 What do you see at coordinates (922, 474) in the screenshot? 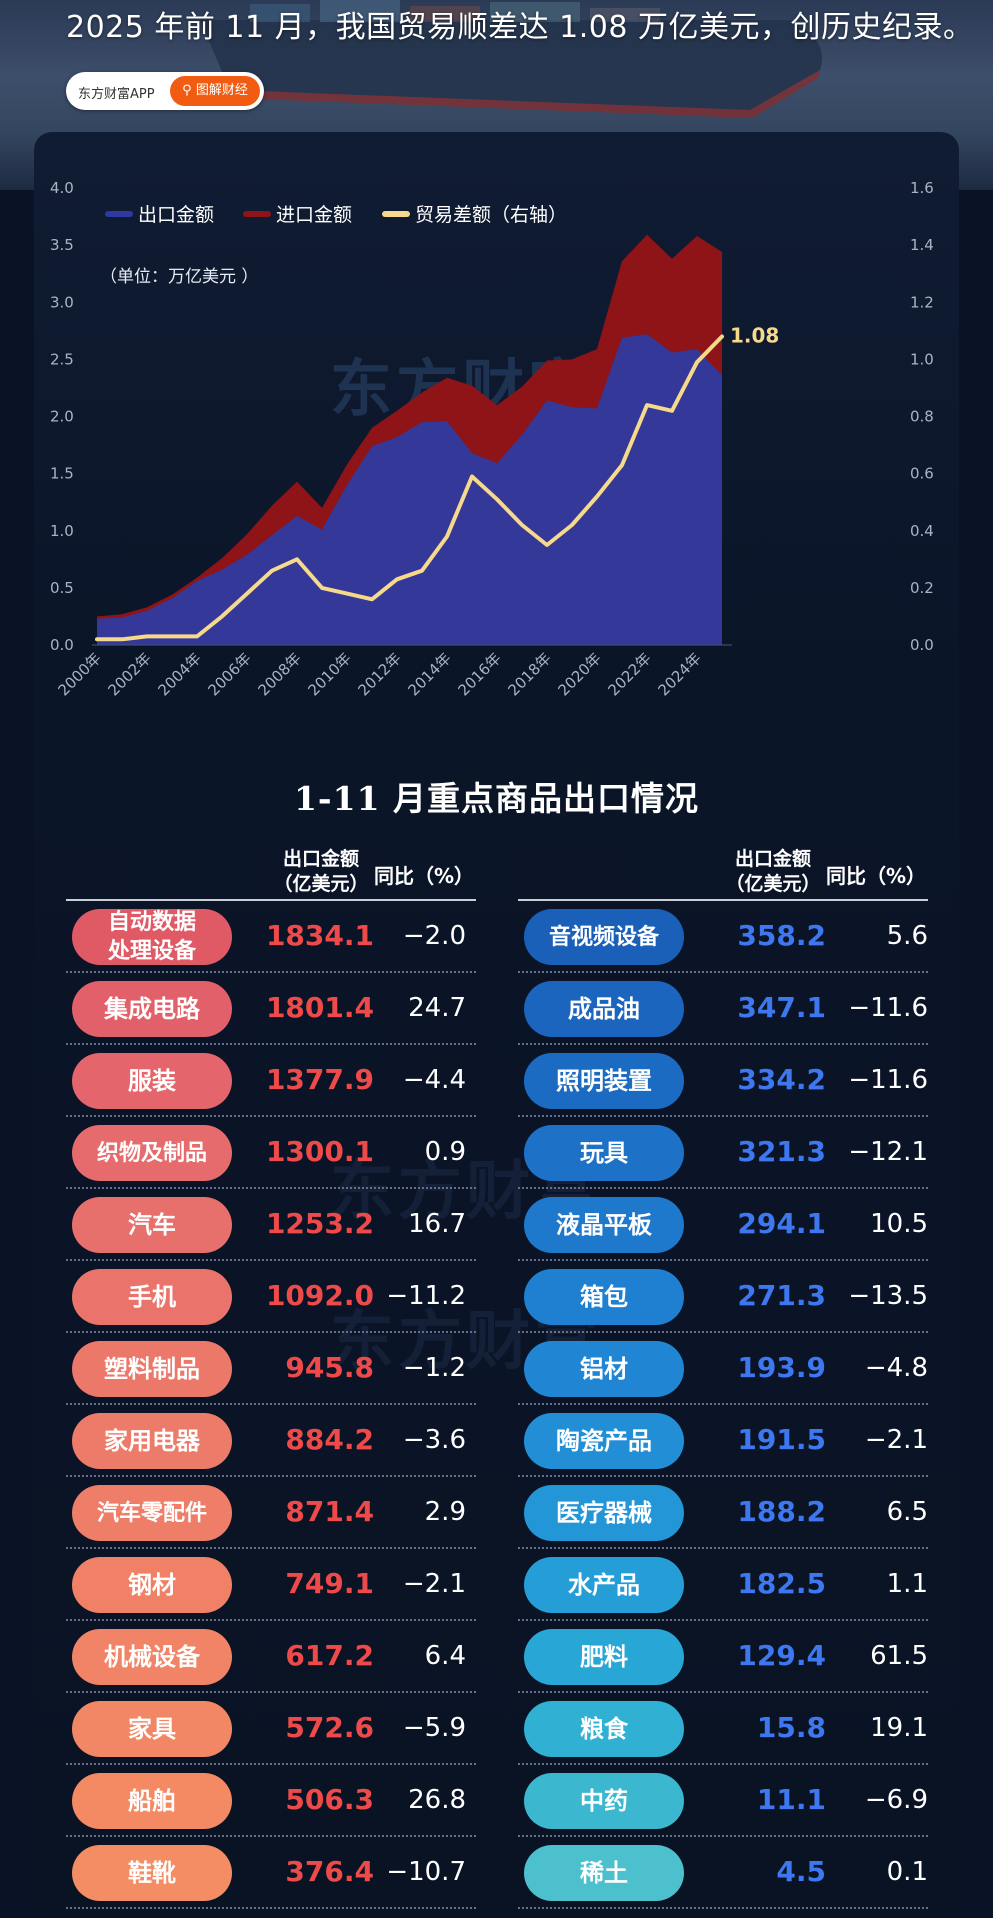
I see `y-right-tick-label: 0.6` at bounding box center [922, 474].